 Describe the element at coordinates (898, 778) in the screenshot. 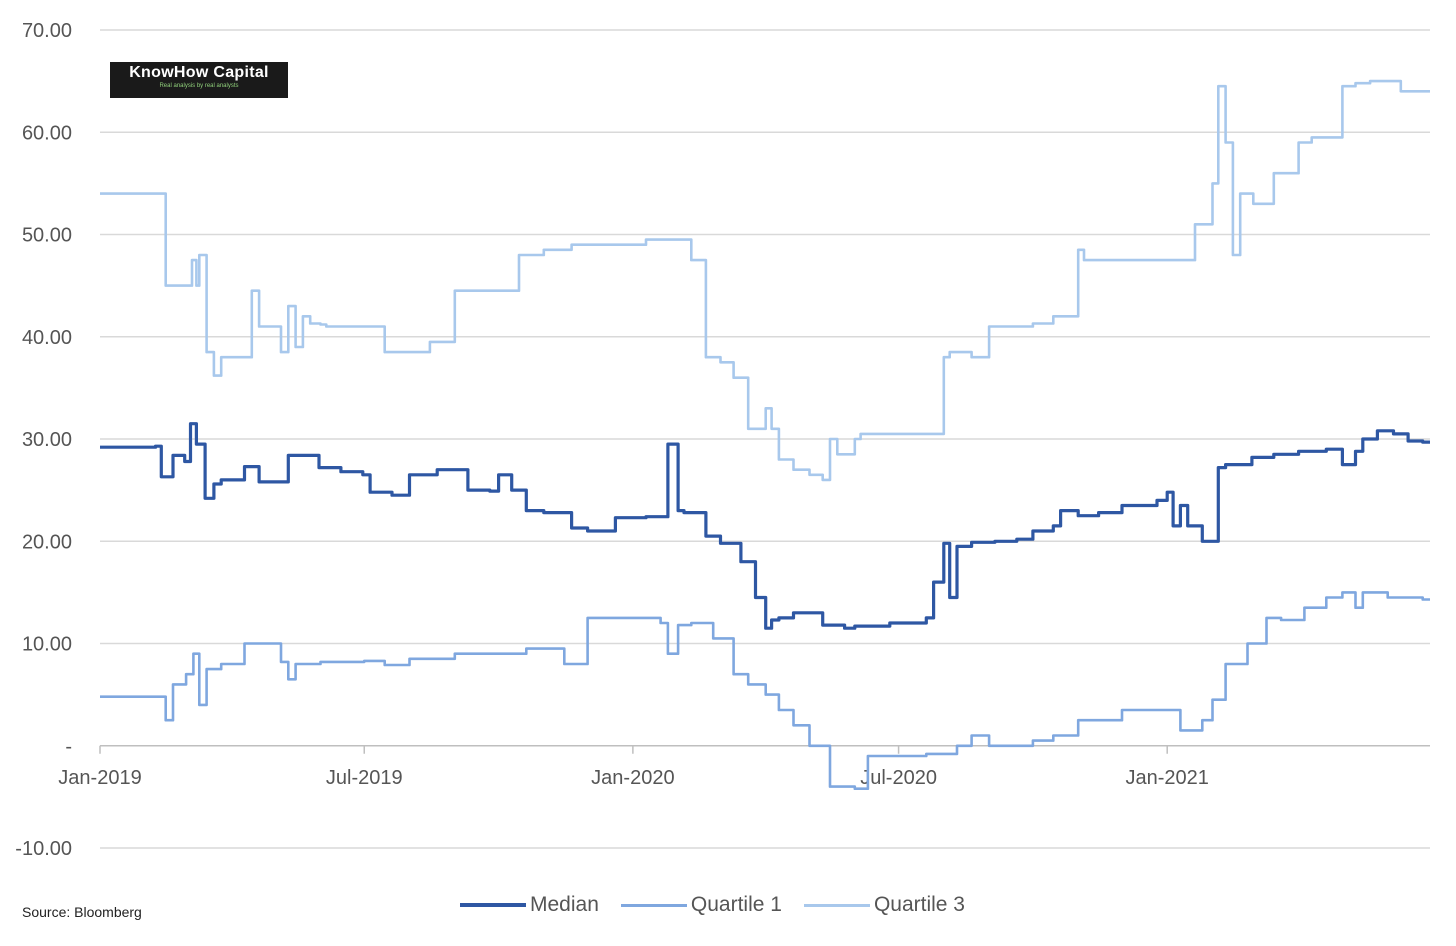

I see `x-tick-label: Jul-2020` at that location.